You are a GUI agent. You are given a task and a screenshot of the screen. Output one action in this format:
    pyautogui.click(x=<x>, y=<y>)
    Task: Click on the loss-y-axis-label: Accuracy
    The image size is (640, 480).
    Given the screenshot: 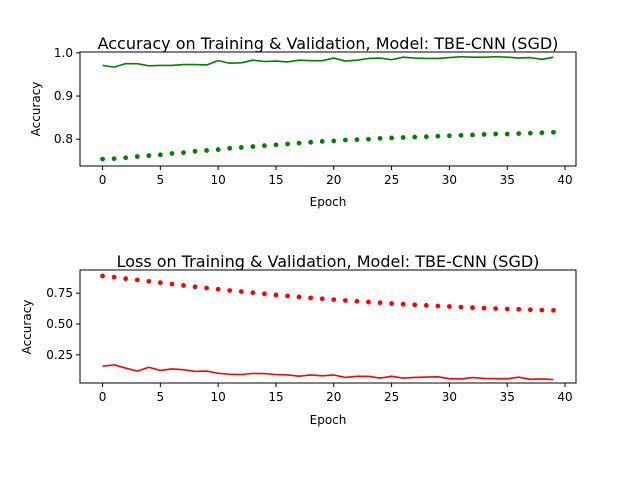 What is the action you would take?
    pyautogui.click(x=27, y=327)
    